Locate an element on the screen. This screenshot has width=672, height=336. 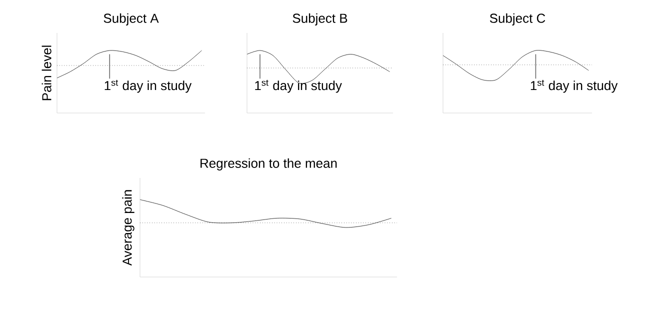
y-axis-title: Average pain is located at coordinates (128, 228).